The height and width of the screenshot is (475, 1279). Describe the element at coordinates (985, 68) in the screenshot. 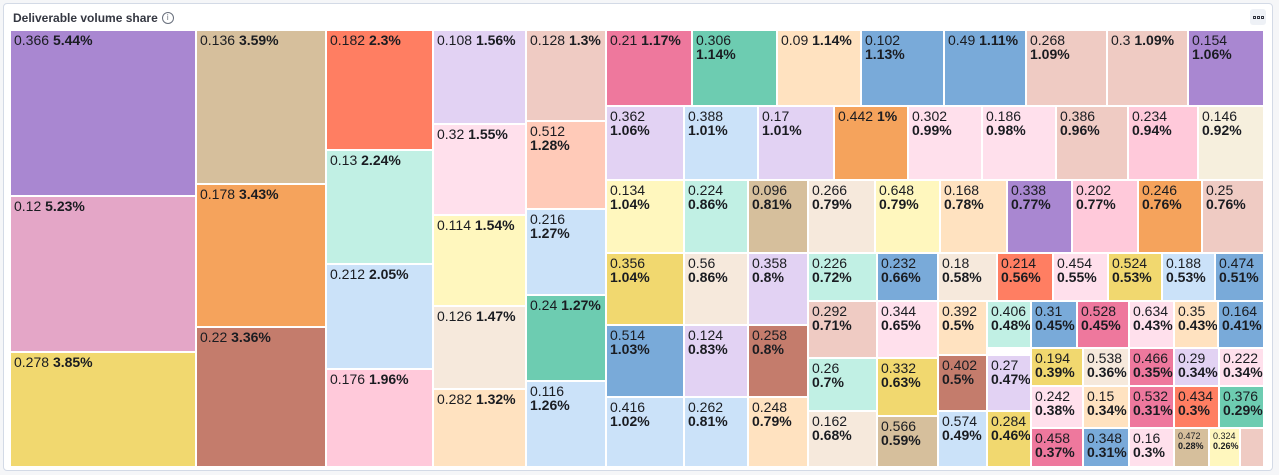

I see `treemap-tile: 0.49 1.11%` at that location.